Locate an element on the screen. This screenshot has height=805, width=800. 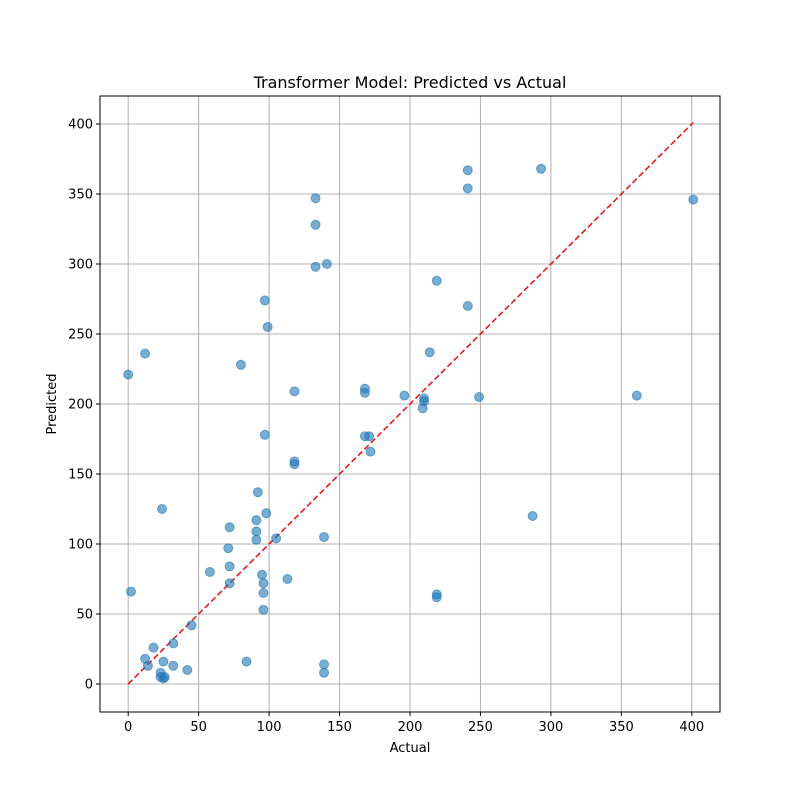
x-tick-label: 50 is located at coordinates (198, 727).